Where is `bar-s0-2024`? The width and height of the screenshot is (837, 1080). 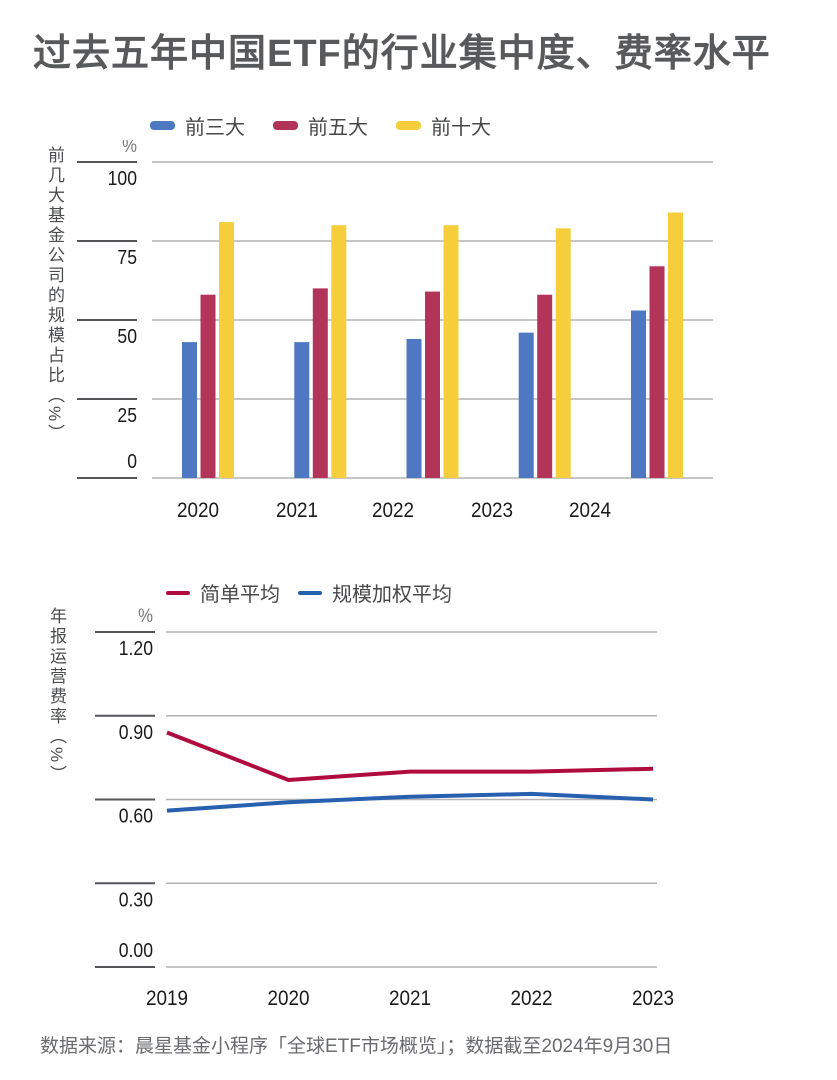 bar-s0-2024 is located at coordinates (638, 394).